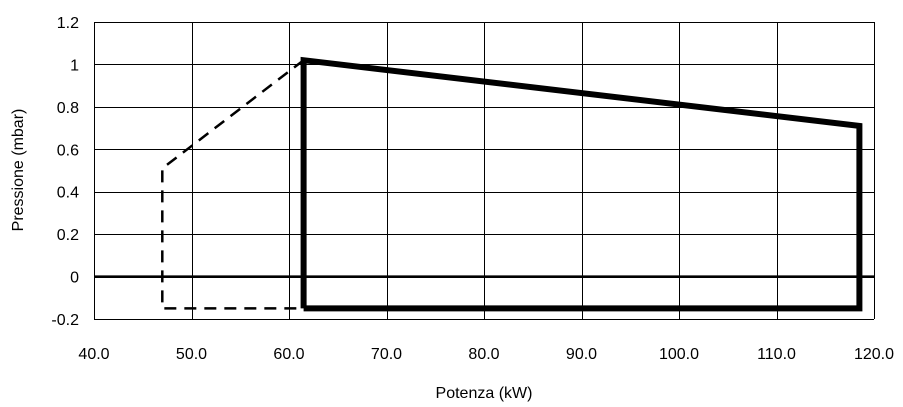  Describe the element at coordinates (386, 354) in the screenshot. I see `x-tick-label: 70.0` at that location.